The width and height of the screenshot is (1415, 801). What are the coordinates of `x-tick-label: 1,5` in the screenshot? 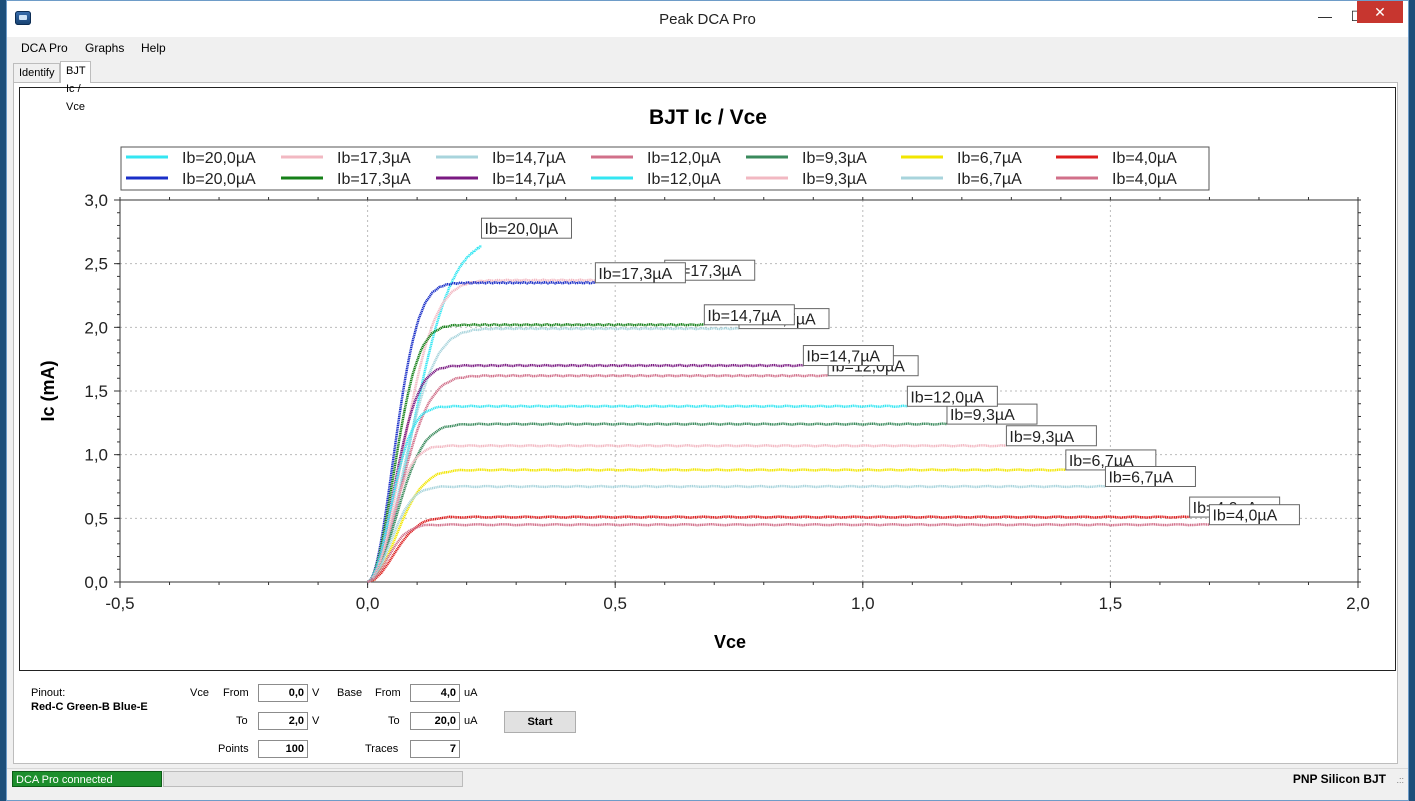 It's located at (1111, 603).